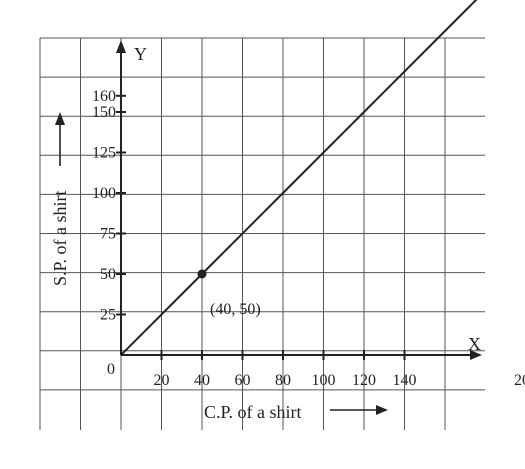  What do you see at coordinates (108, 315) in the screenshot?
I see `y-tick-label: 25` at bounding box center [108, 315].